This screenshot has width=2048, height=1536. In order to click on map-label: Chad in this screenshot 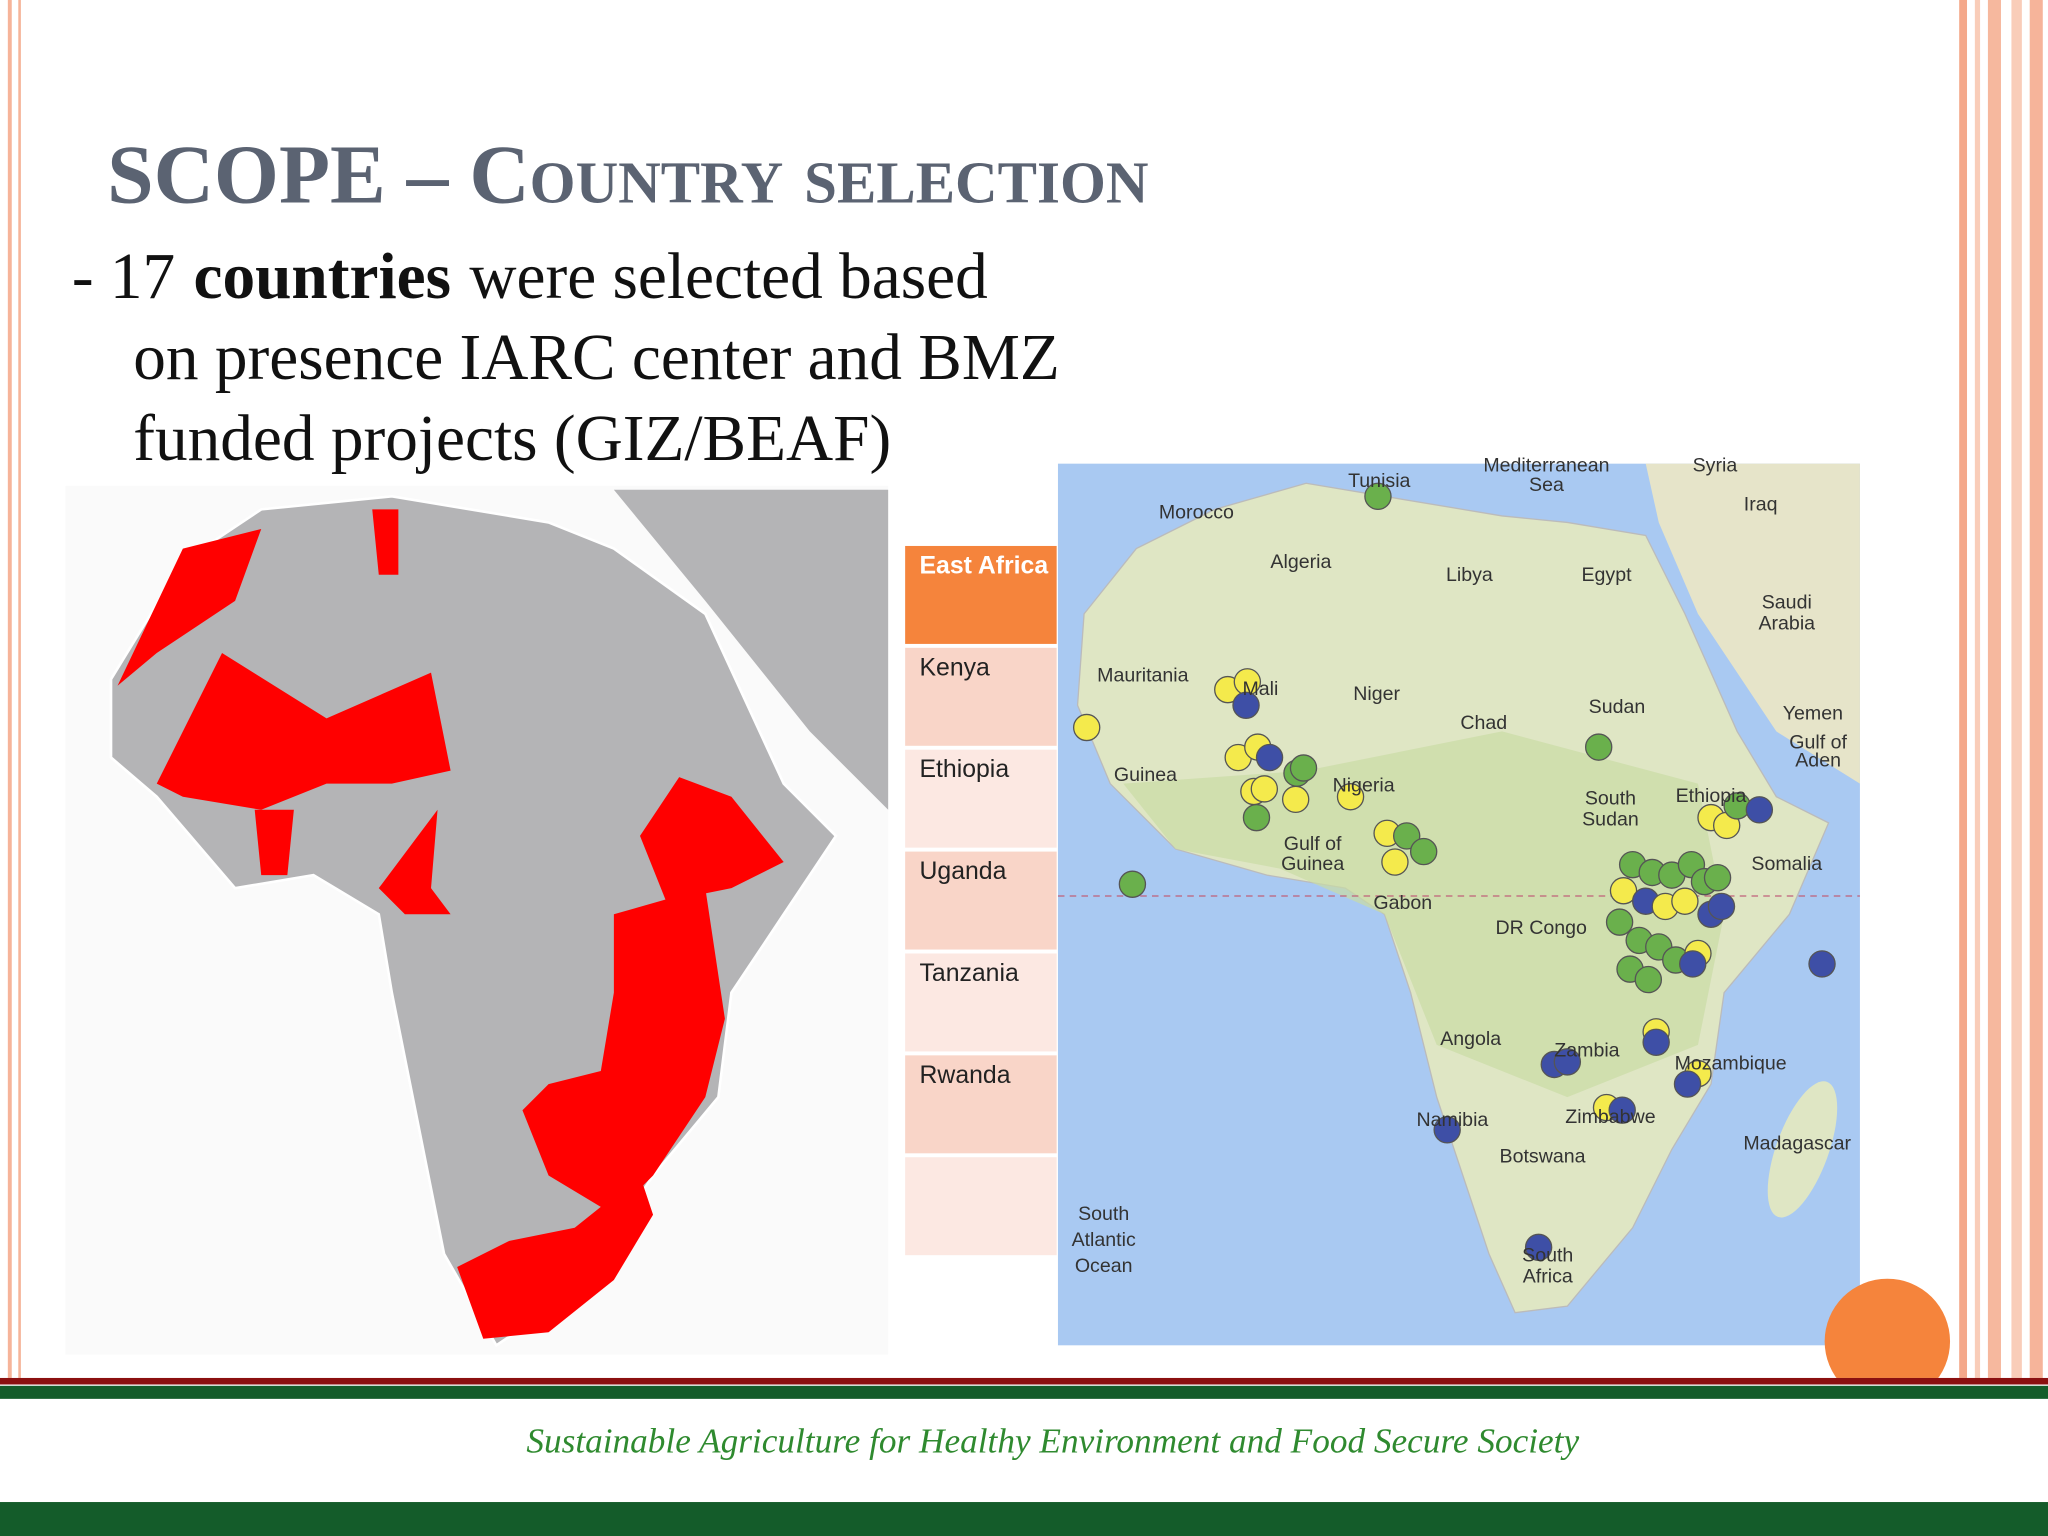, I will do `click(1483, 723)`.